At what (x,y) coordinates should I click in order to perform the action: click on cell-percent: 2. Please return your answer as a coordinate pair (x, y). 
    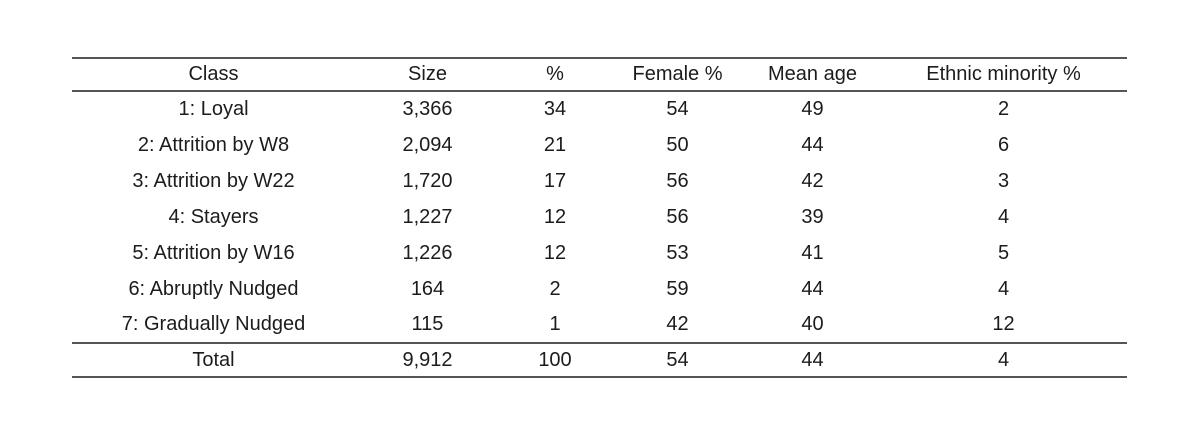
    Looking at the image, I should click on (555, 288).